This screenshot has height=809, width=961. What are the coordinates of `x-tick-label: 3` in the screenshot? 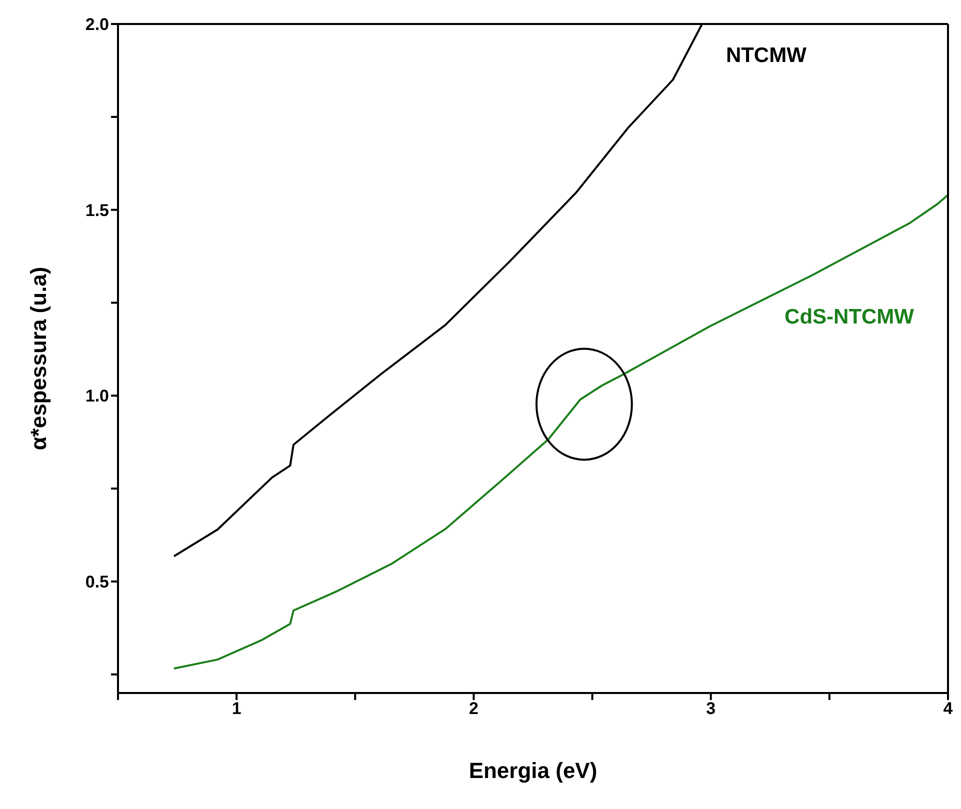 It's located at (711, 708).